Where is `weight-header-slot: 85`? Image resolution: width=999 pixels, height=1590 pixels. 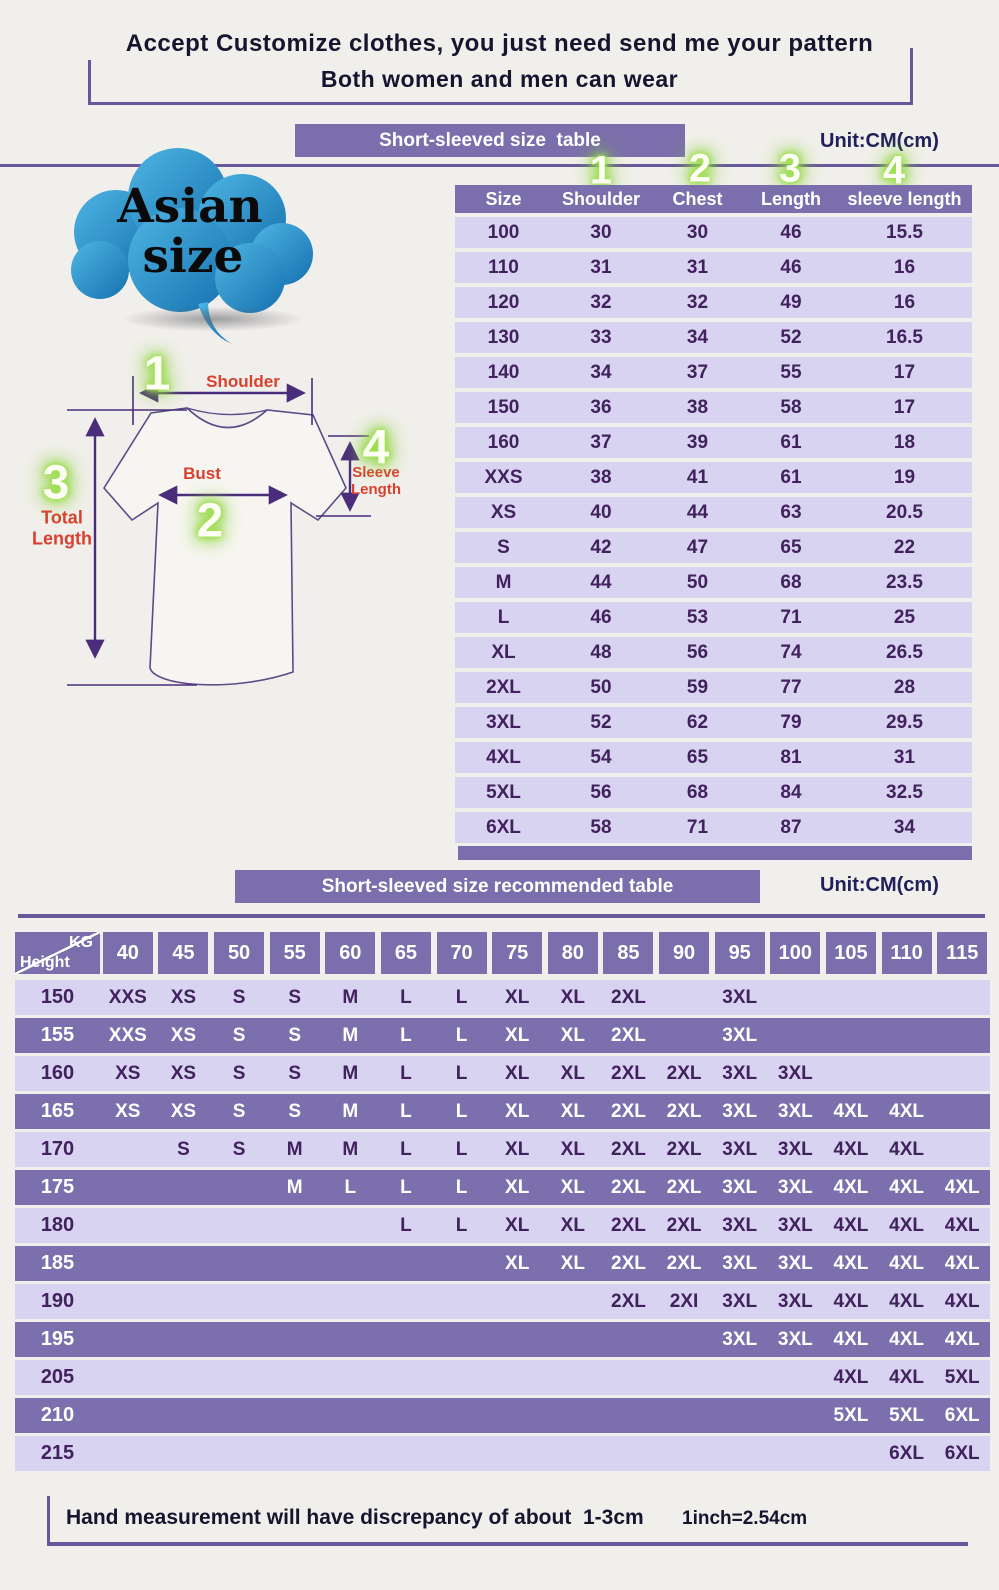
weight-header-slot: 85 is located at coordinates (629, 953).